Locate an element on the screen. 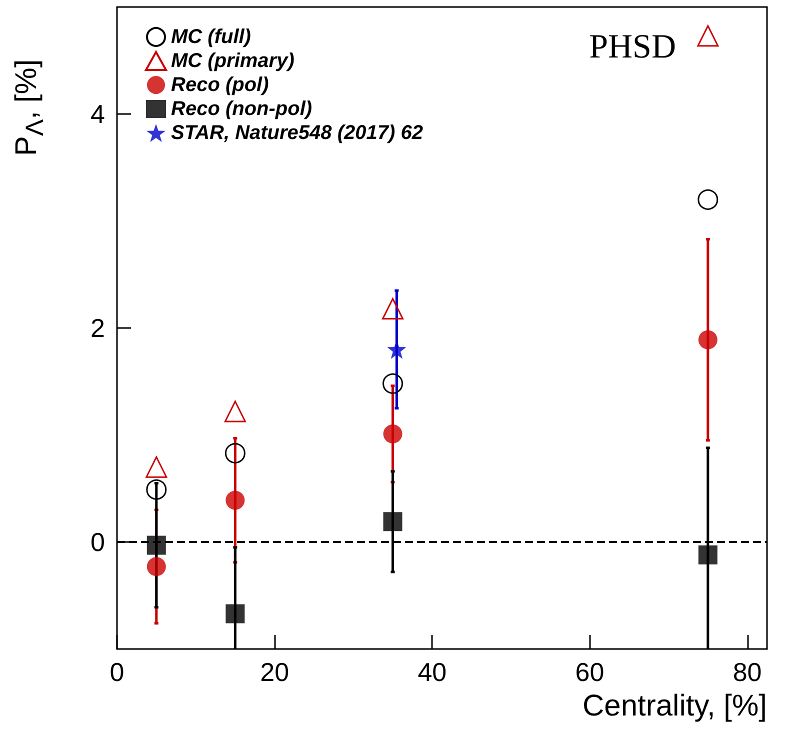  x-tick-label: 60 is located at coordinates (589, 672).